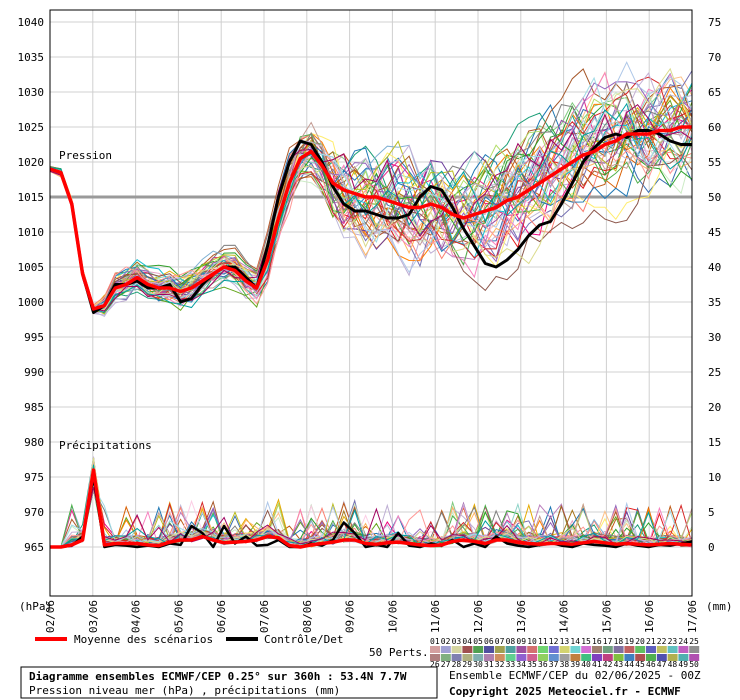 This screenshot has height=700, width=740. What do you see at coordinates (500, 664) in the screenshot?
I see `swatch-number: 32` at bounding box center [500, 664].